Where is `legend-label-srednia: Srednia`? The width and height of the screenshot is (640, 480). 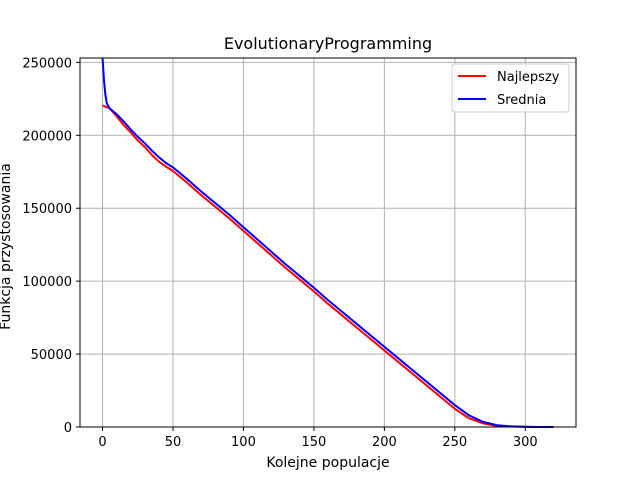 legend-label-srednia: Srednia is located at coordinates (521, 100).